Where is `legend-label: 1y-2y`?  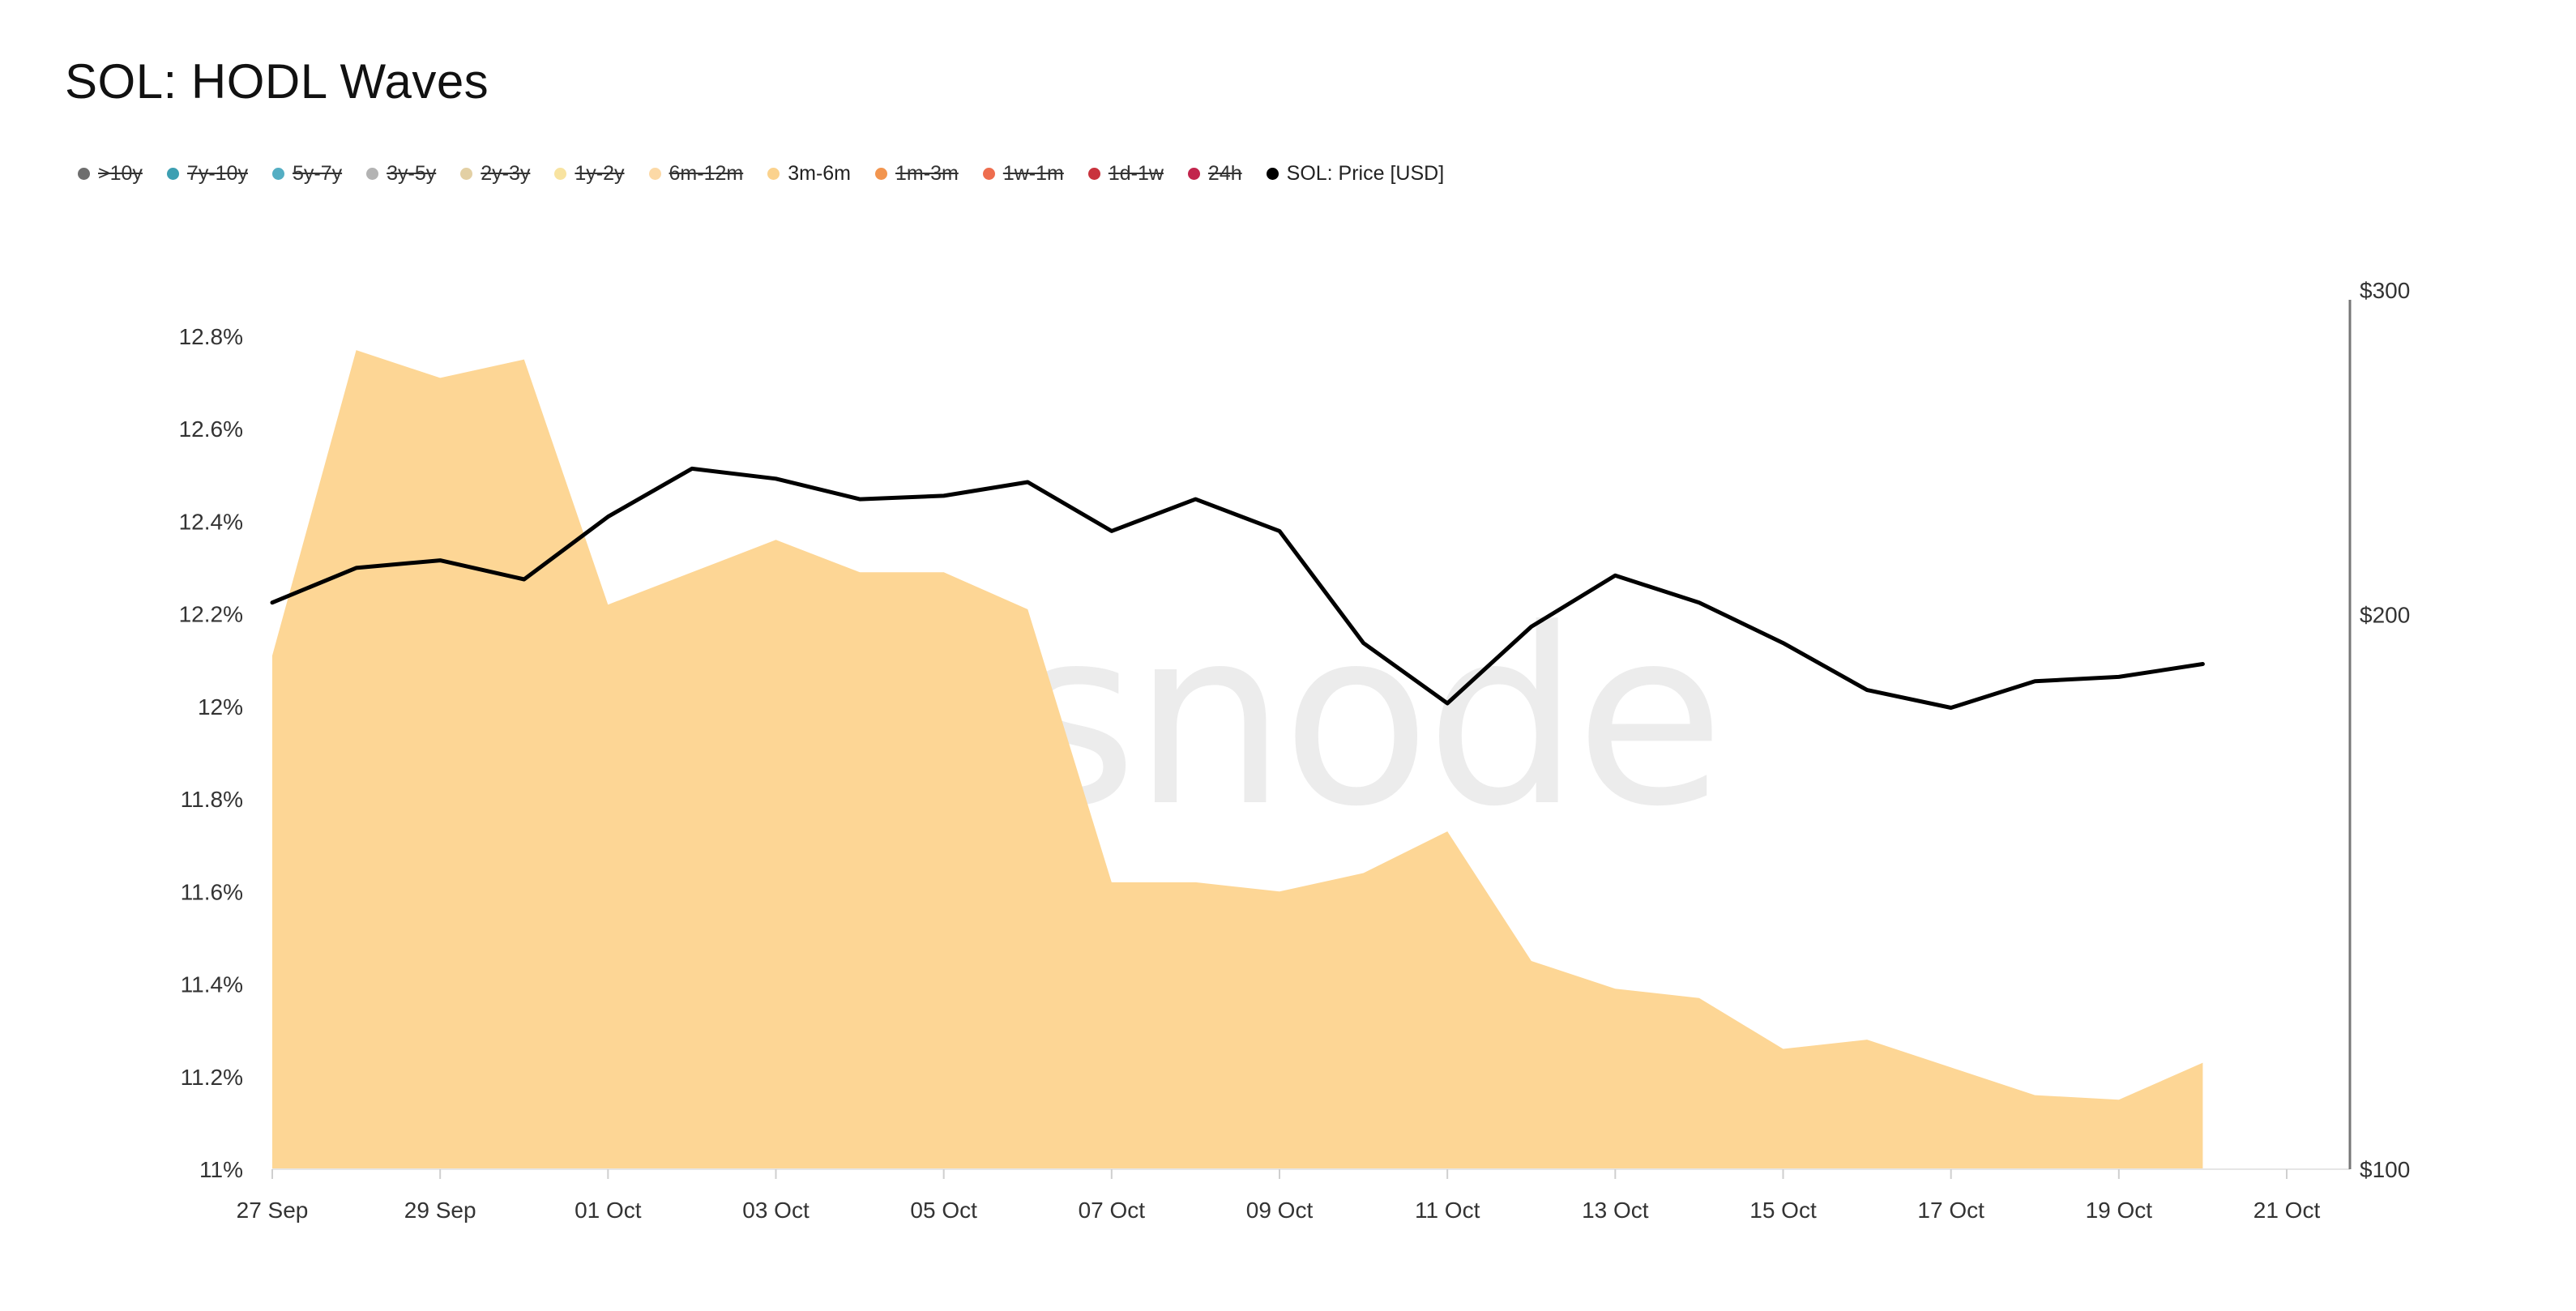
legend-label: 1y-2y is located at coordinates (600, 173).